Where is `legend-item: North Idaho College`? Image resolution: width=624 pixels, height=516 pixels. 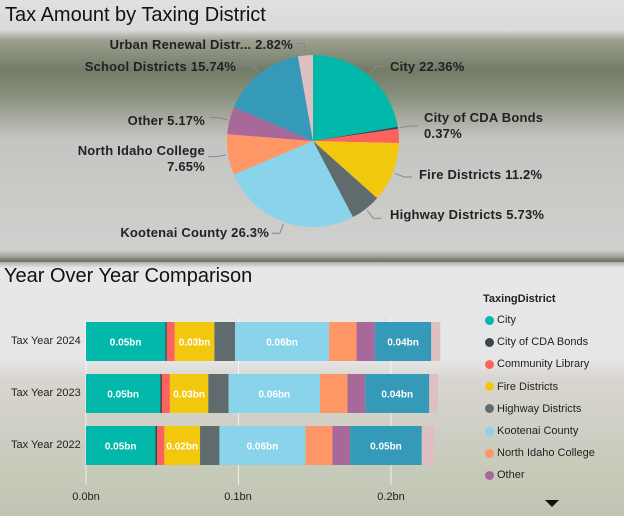
legend-item: North Idaho College is located at coordinates (540, 453).